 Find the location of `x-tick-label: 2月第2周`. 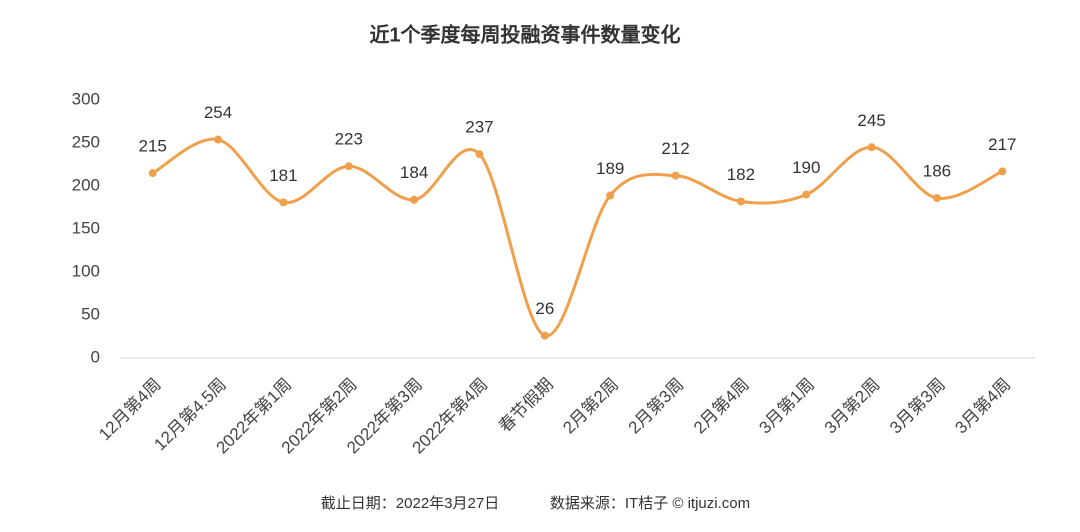

x-tick-label: 2月第2周 is located at coordinates (590, 406).